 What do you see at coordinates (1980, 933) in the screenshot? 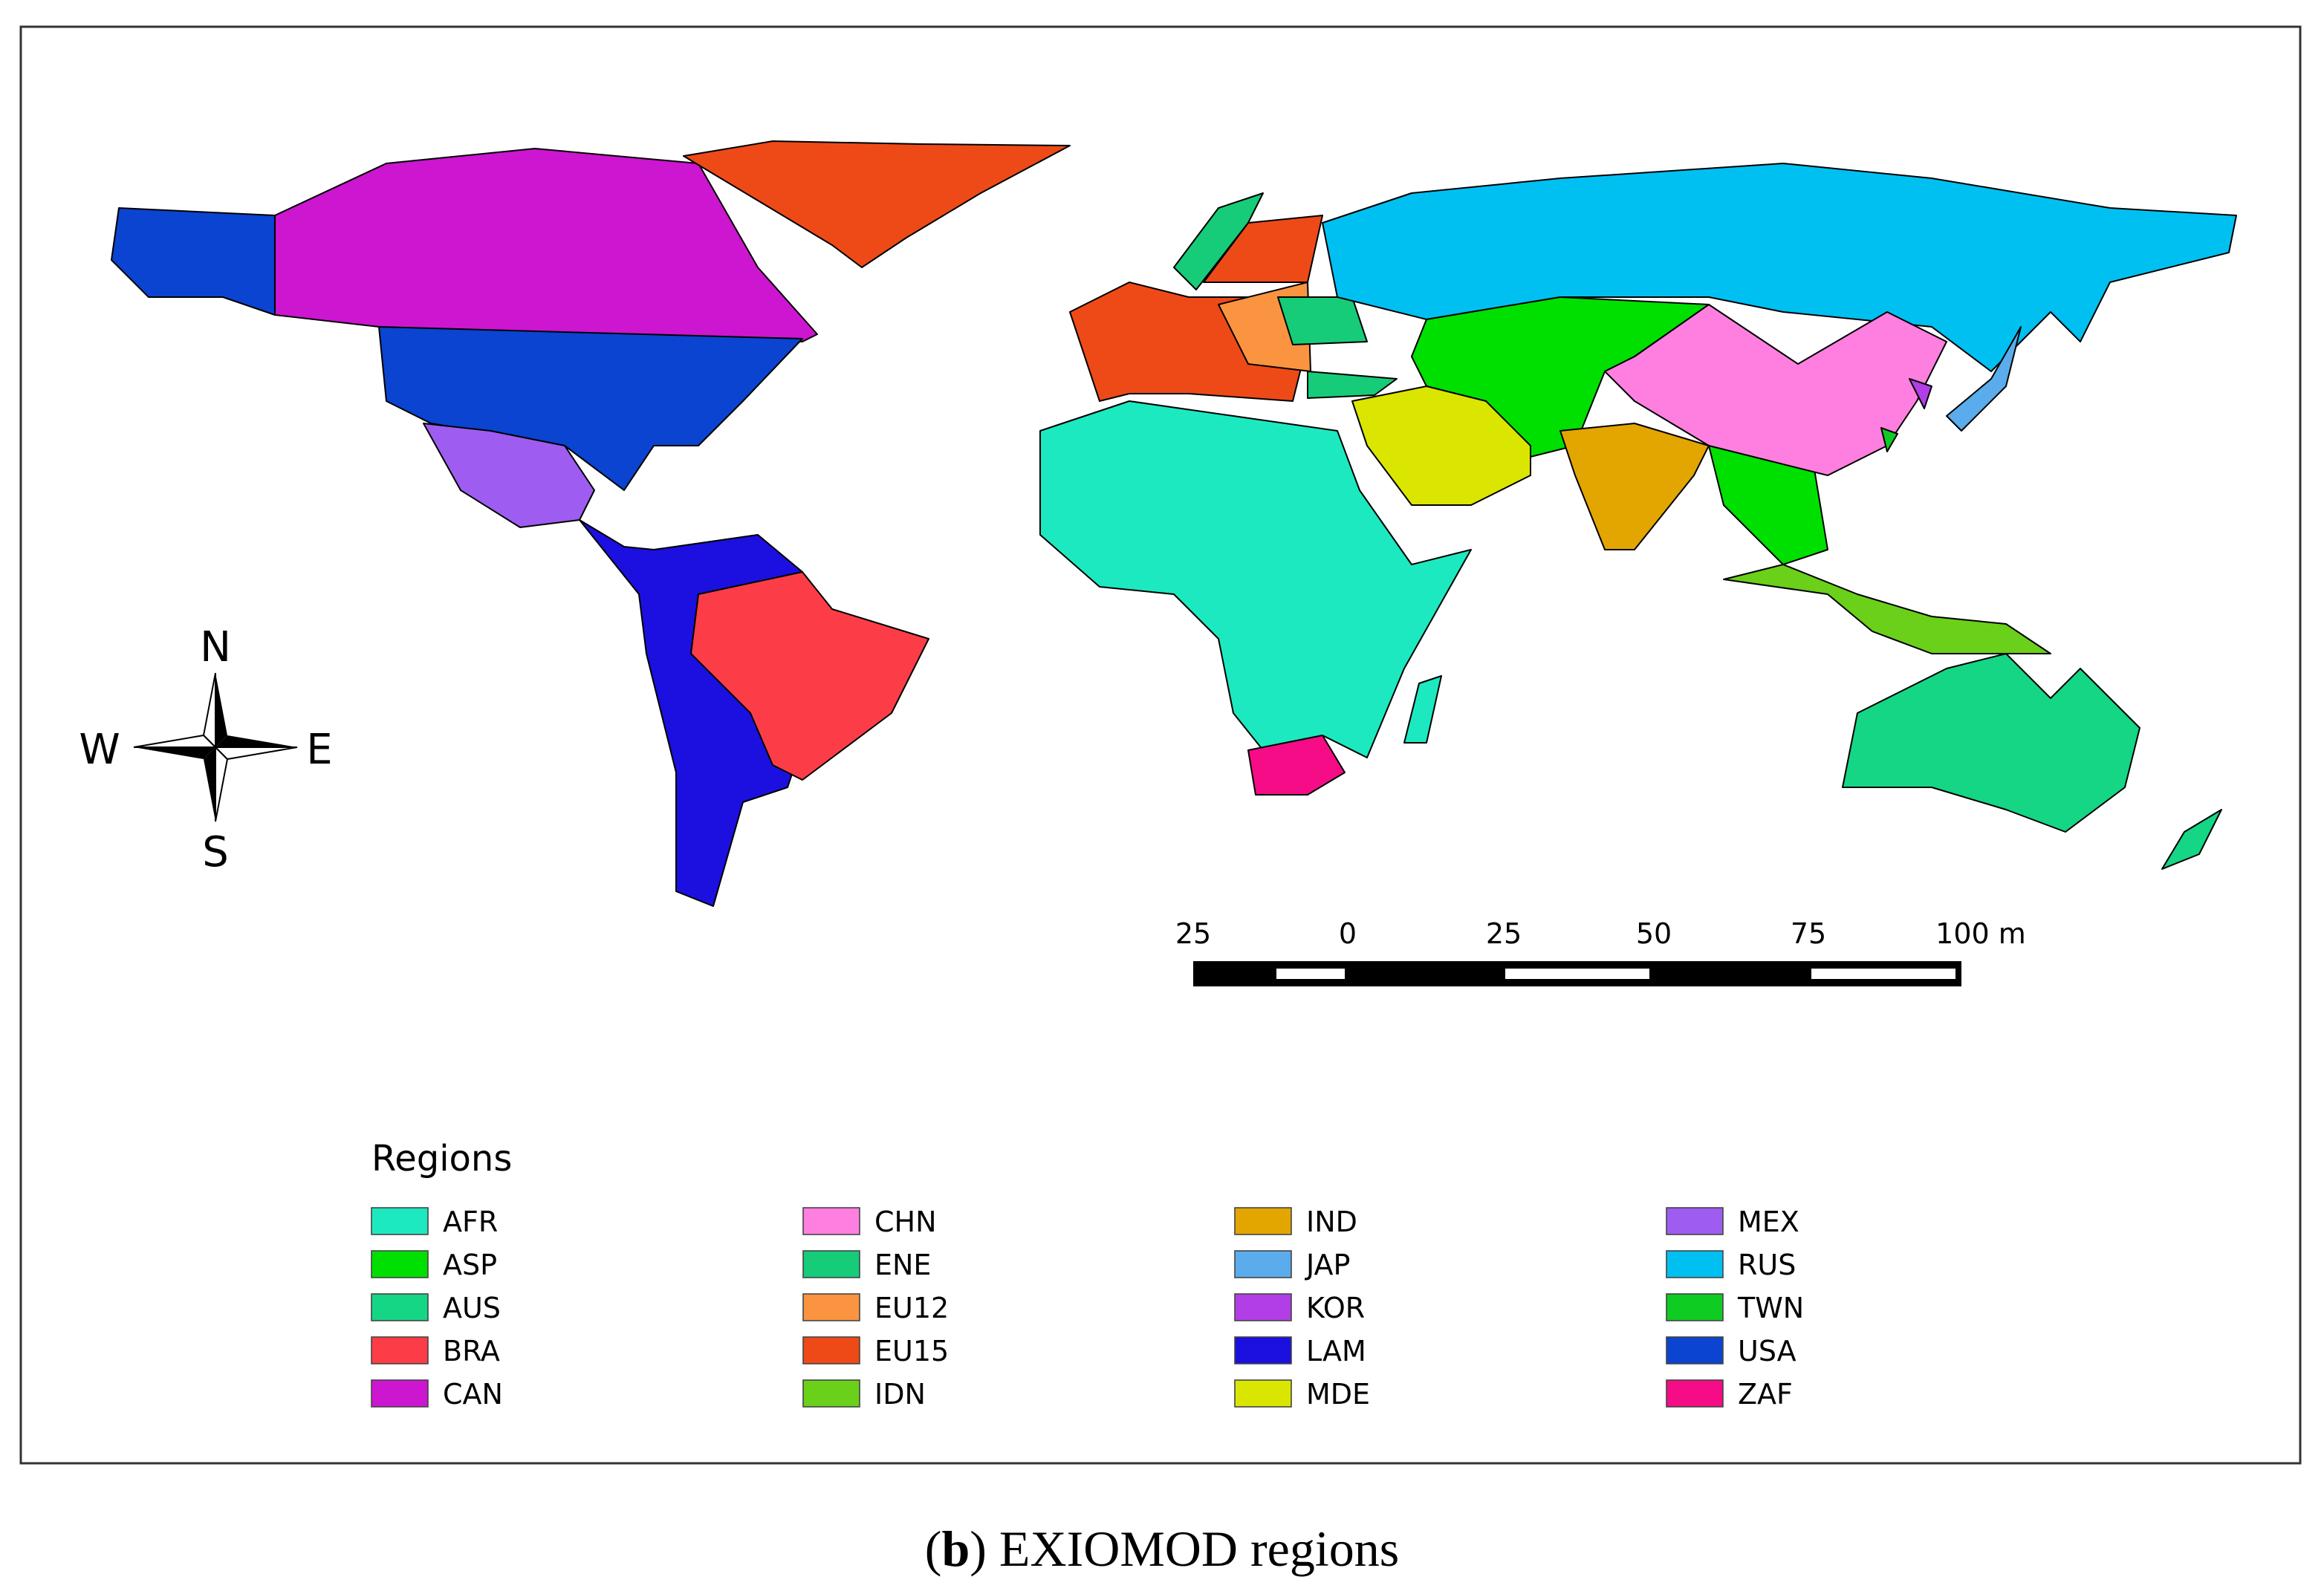
I see `scale-label: 100 m` at bounding box center [1980, 933].